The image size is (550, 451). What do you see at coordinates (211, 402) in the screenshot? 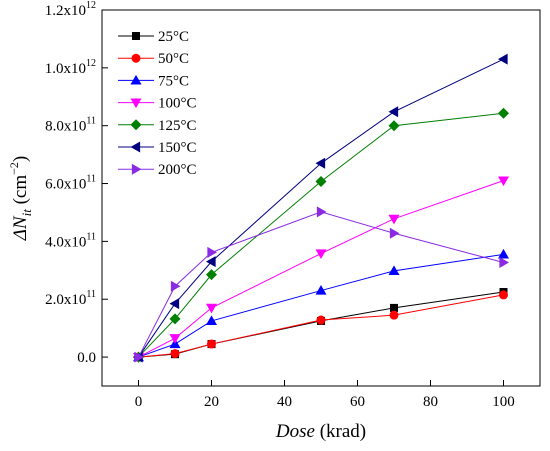
I see `x-tick-label: 20` at bounding box center [211, 402].